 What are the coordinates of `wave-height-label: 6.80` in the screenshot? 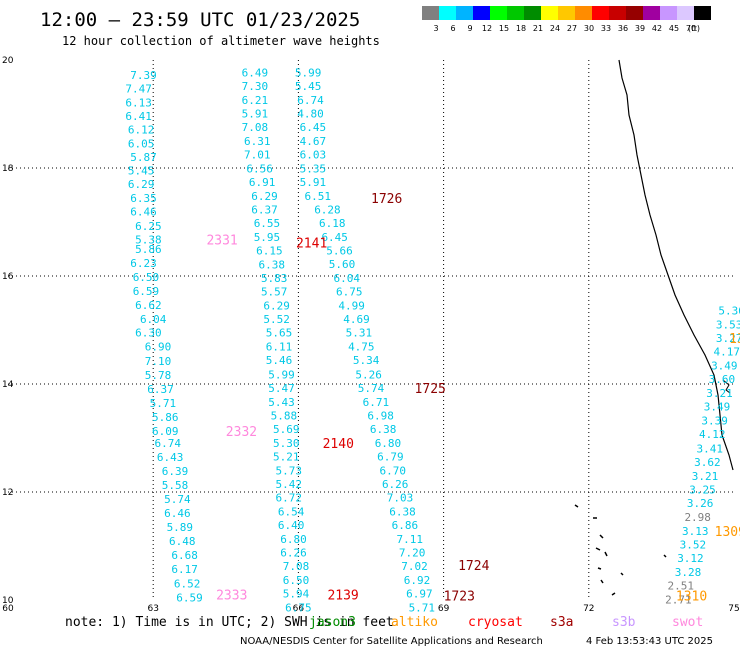 It's located at (293, 539).